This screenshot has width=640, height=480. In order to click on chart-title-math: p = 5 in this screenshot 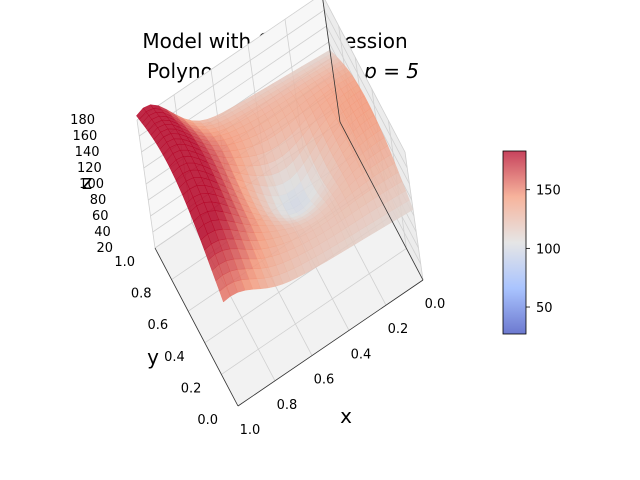, I will do `click(391, 71)`.